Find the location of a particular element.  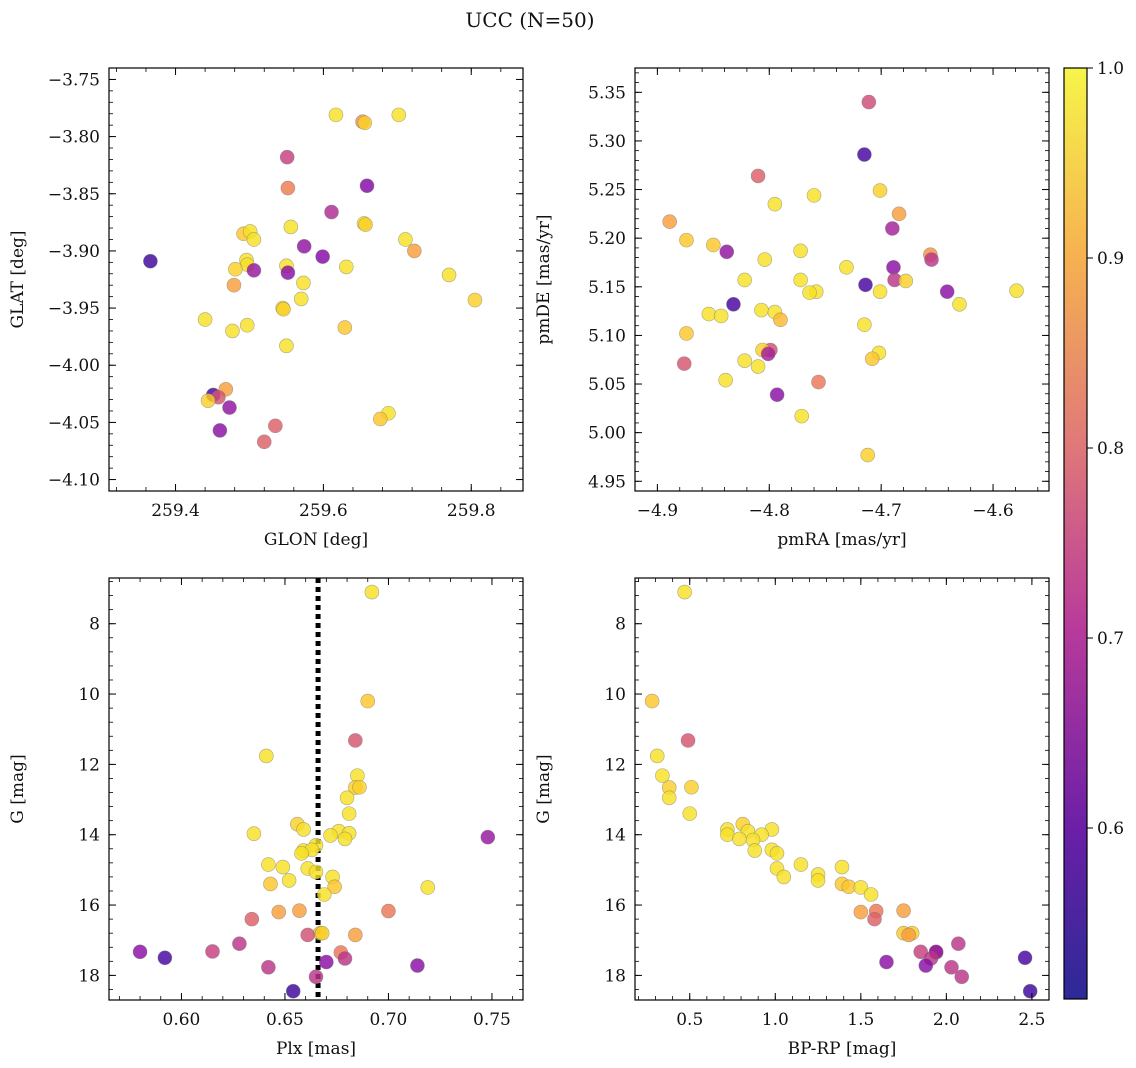

x-tick-label: 0.70 is located at coordinates (389, 1020).